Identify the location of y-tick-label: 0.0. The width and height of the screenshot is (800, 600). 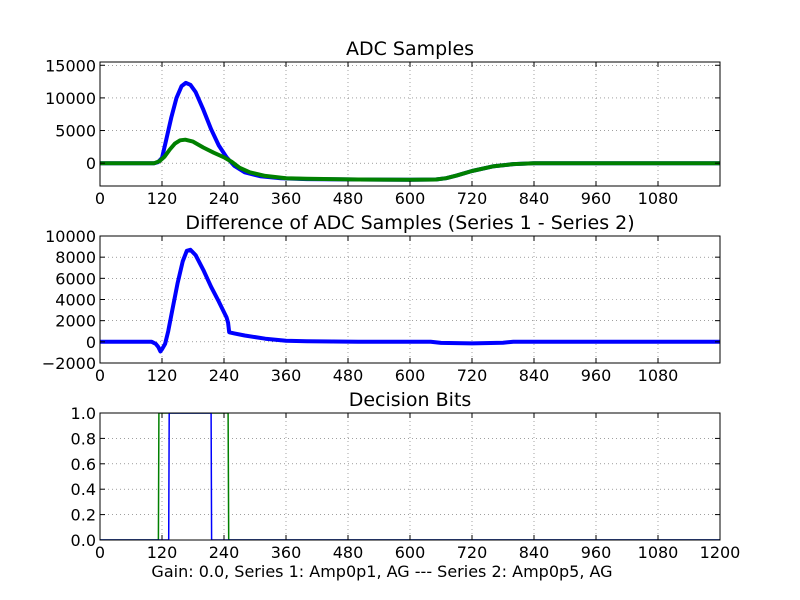
(83, 540).